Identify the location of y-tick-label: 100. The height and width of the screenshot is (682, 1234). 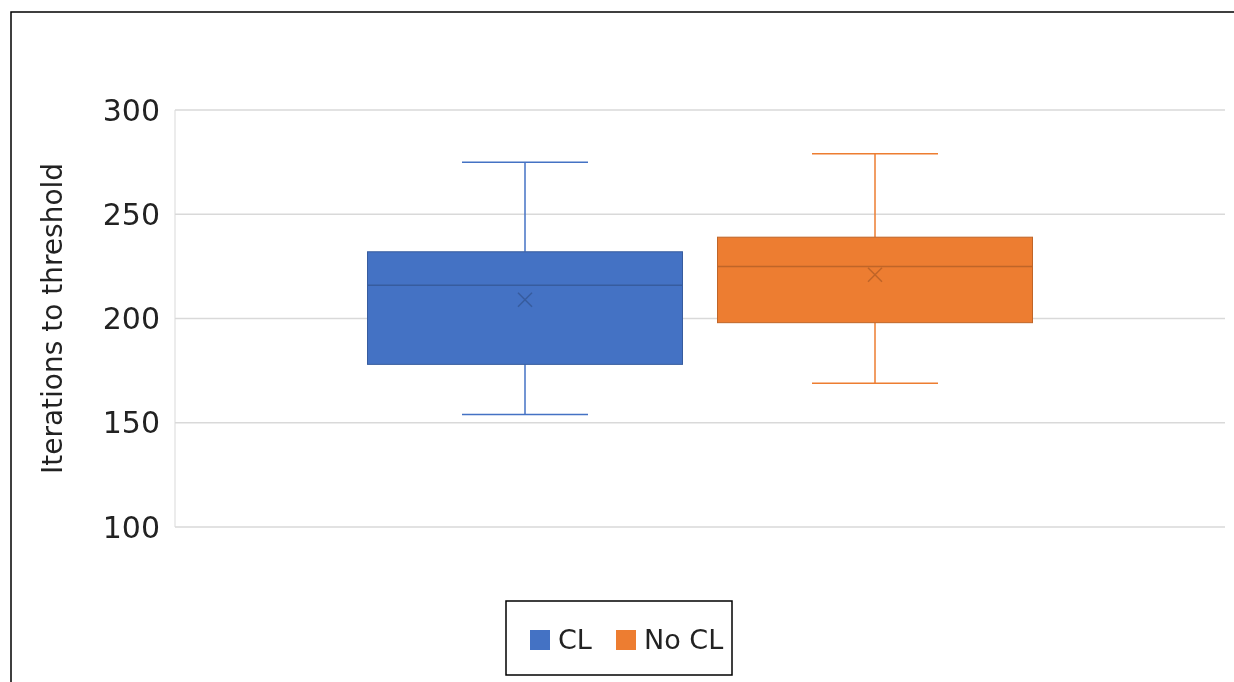
(131, 527).